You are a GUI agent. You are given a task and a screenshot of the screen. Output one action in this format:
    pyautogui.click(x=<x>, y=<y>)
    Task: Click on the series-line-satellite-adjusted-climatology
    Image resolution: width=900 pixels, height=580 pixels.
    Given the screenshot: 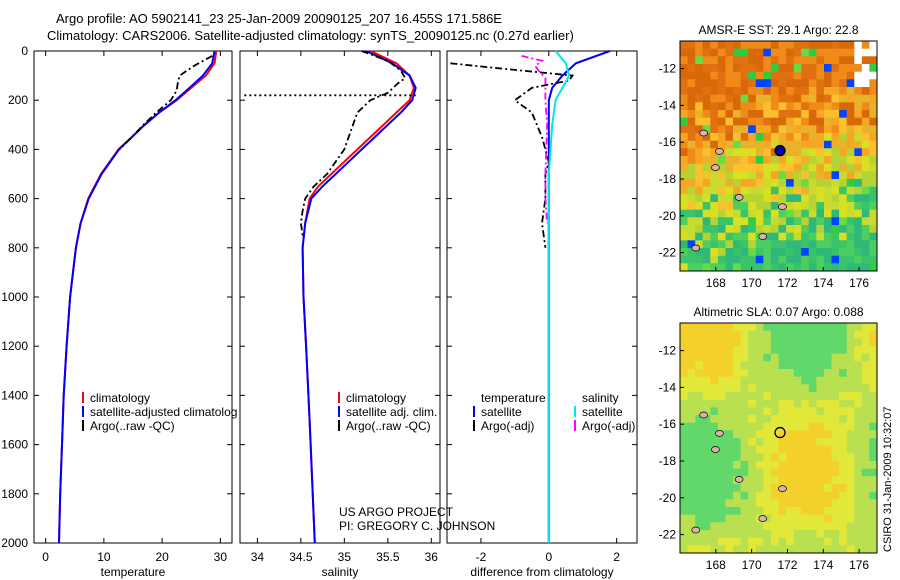 What is the action you would take?
    pyautogui.click(x=137, y=297)
    